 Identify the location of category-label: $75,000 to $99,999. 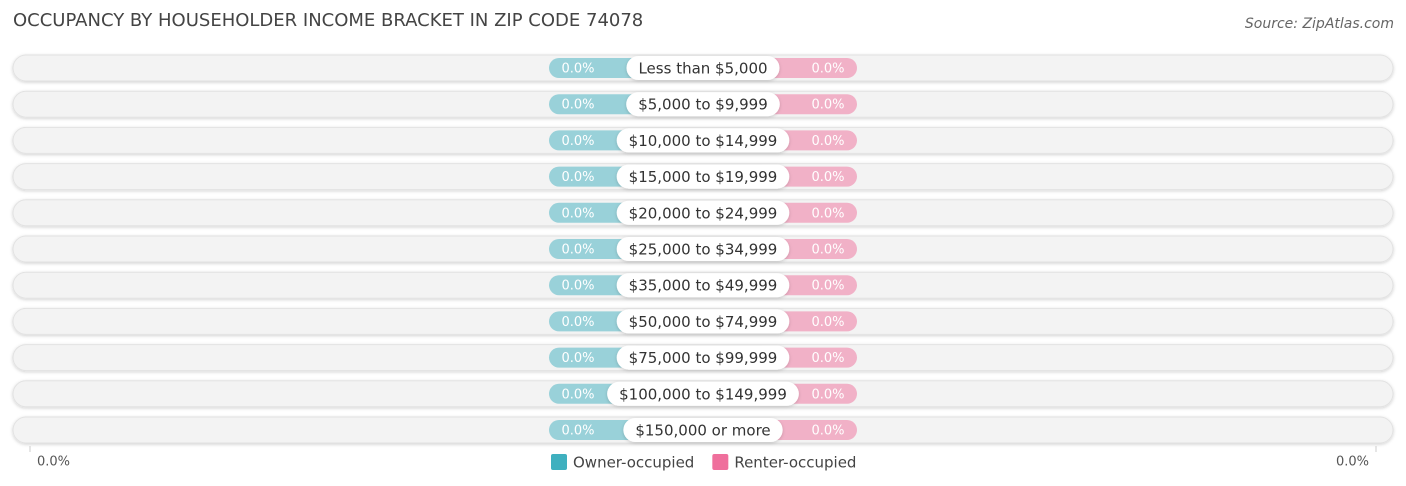
(703, 358).